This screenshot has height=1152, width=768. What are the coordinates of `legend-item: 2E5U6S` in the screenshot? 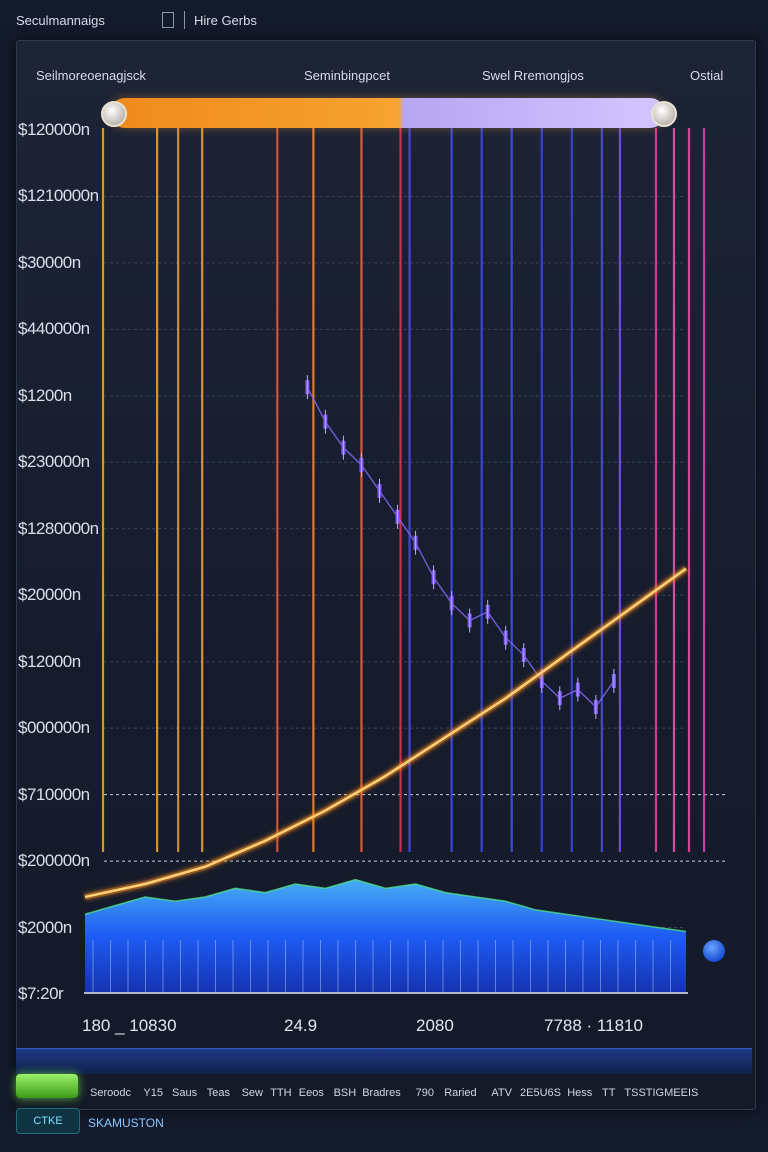 It's located at (540, 1093).